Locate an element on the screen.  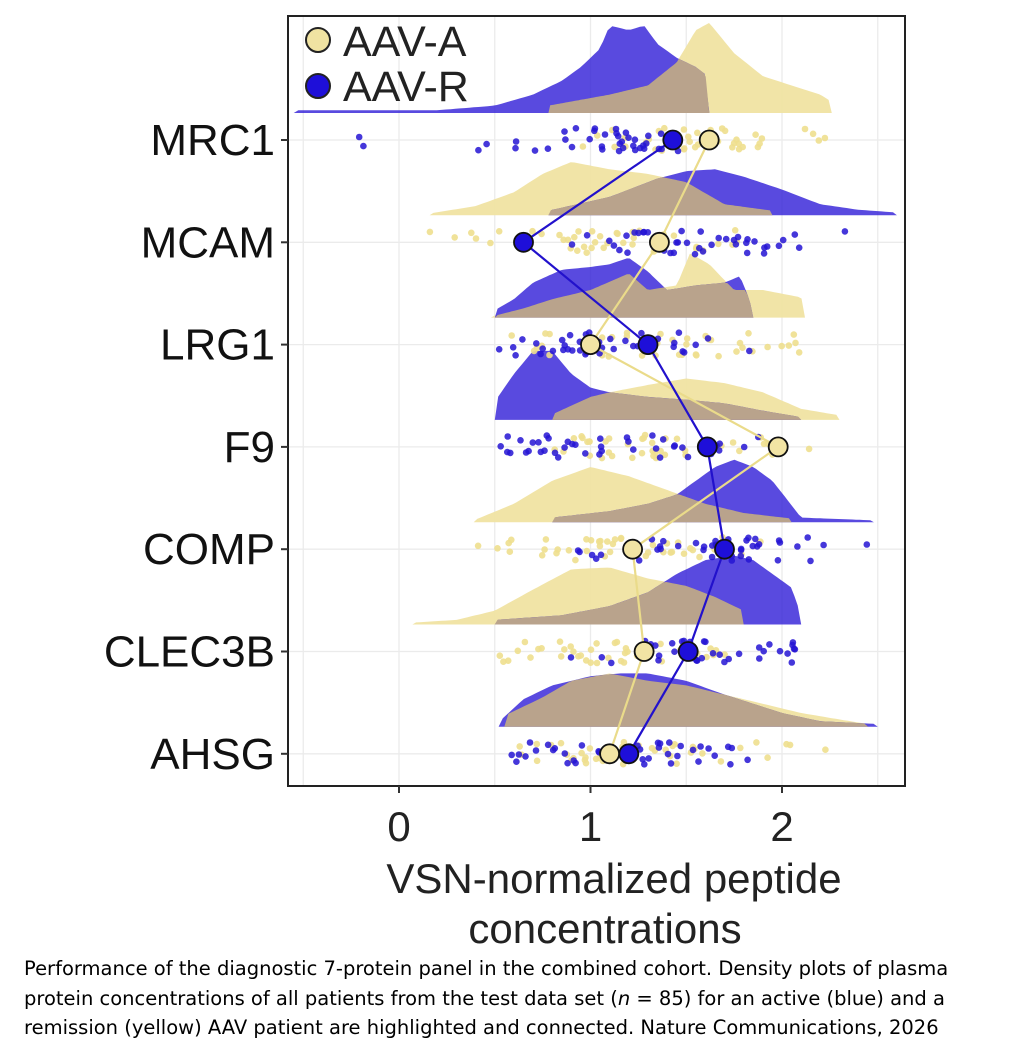
highlight-point-aav-a-f9 is located at coordinates (778, 447).